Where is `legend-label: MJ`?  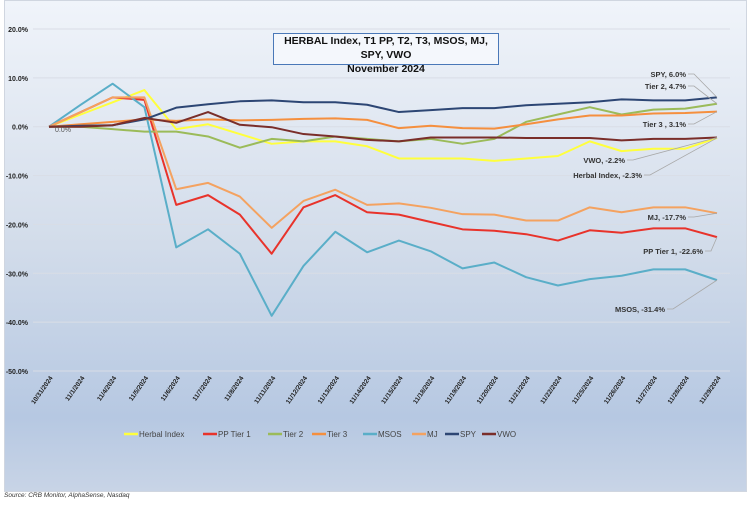
legend-label: MJ is located at coordinates (432, 434).